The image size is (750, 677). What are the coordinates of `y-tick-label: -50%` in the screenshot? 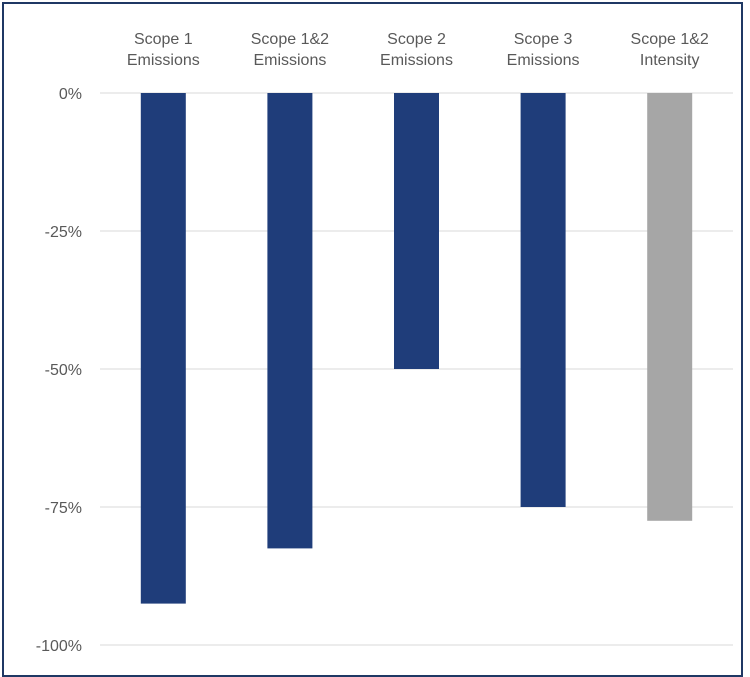 It's located at (63, 370).